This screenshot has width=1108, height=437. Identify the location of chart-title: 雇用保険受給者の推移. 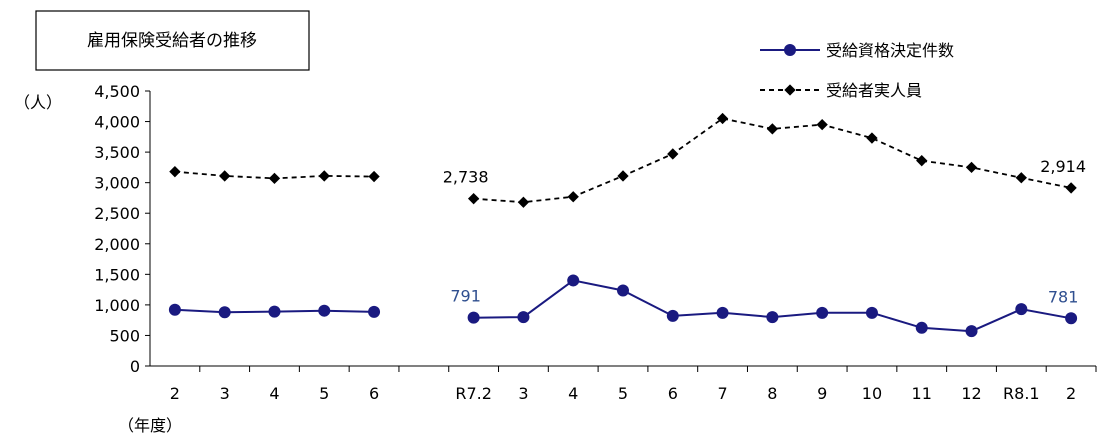
(172, 41).